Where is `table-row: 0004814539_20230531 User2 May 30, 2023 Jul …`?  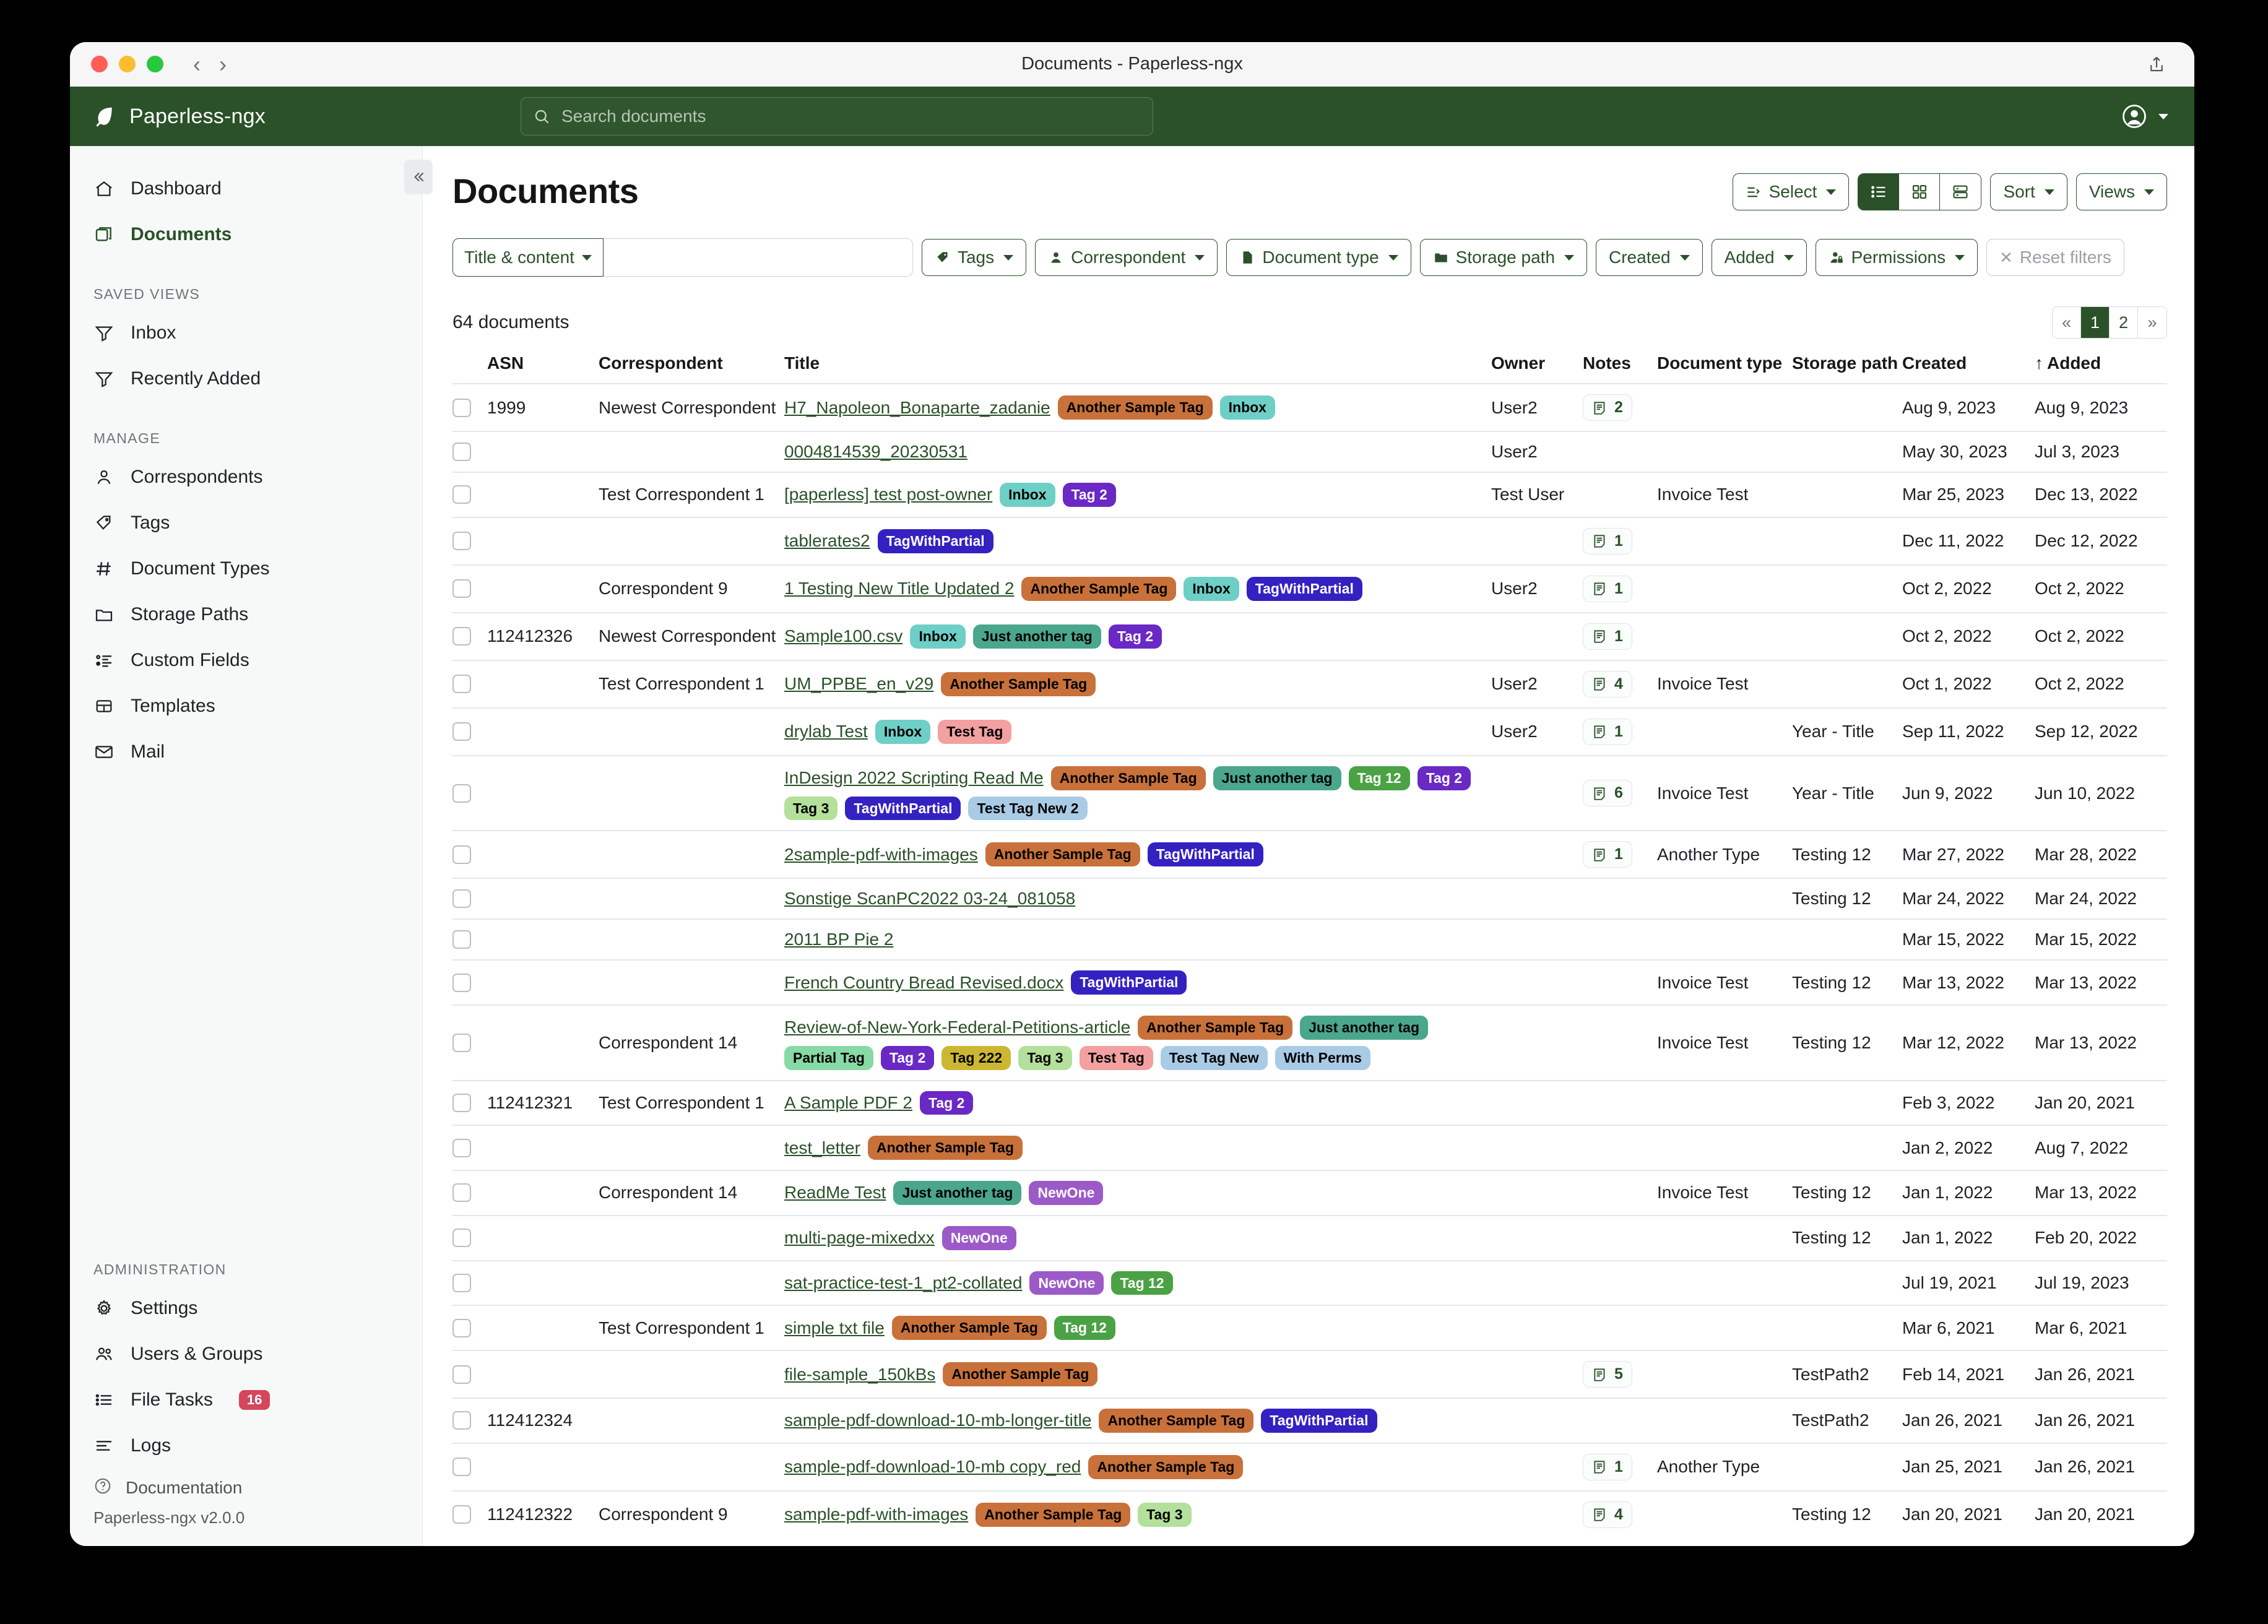
table-row: 0004814539_20230531 User2 May 30, 2023 Jul … is located at coordinates (1310, 451).